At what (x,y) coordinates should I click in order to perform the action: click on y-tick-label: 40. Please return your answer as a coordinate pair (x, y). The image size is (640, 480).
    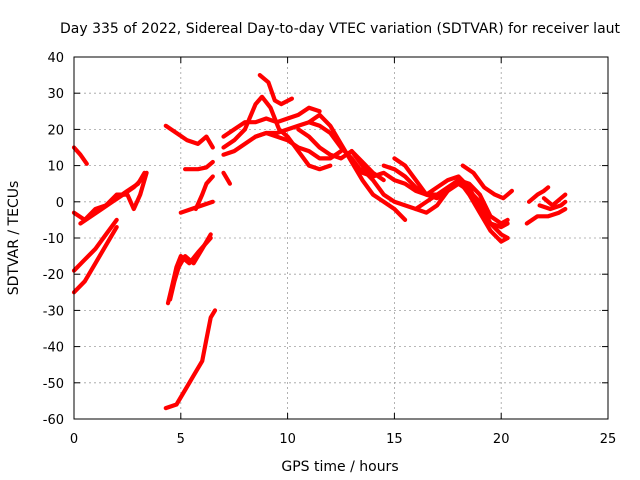
    Looking at the image, I should click on (55, 58).